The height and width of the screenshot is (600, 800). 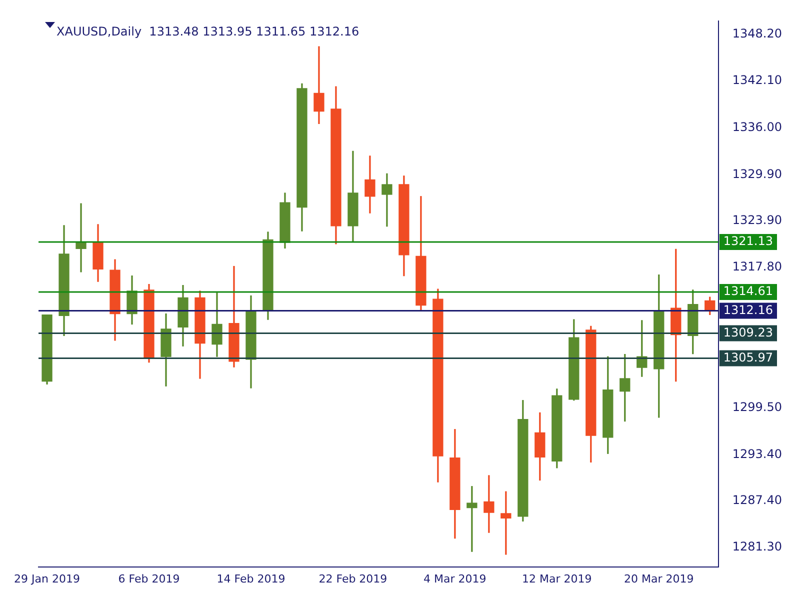 What do you see at coordinates (47, 579) in the screenshot?
I see `x-tick-label: 29 Jan 2019` at bounding box center [47, 579].